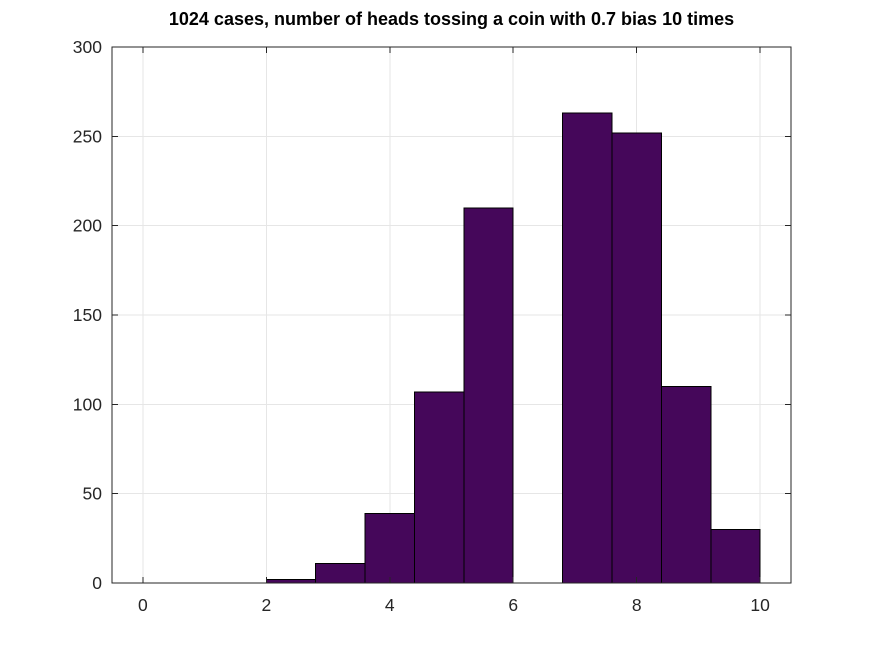  I want to click on x-axis-tick-label: 2, so click(266, 605).